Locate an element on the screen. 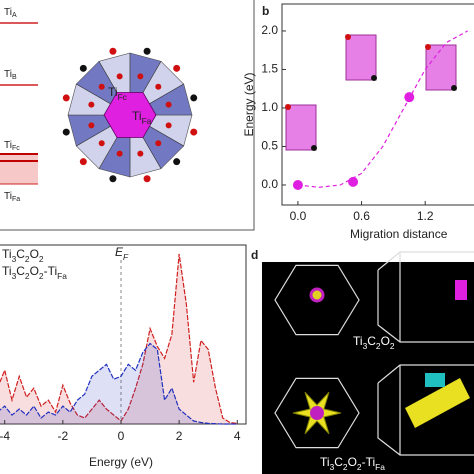 This screenshot has width=474, height=474. x-axis-label: Migration distance is located at coordinates (399, 234).